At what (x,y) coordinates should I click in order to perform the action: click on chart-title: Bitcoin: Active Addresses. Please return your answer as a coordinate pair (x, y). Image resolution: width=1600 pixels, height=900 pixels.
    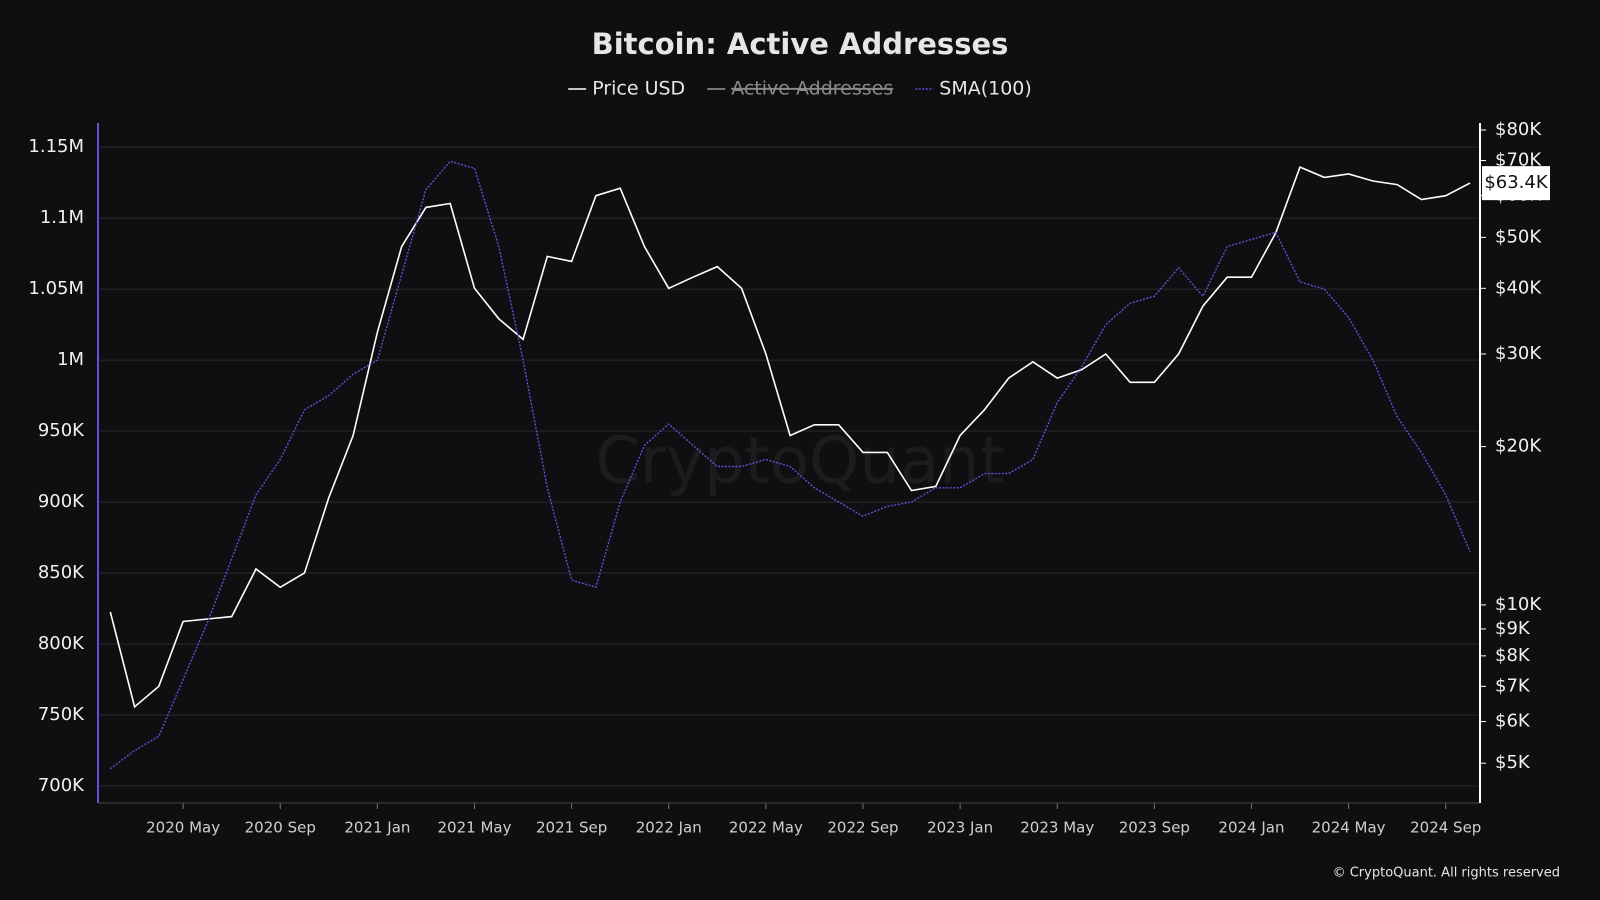
    Looking at the image, I should click on (800, 44).